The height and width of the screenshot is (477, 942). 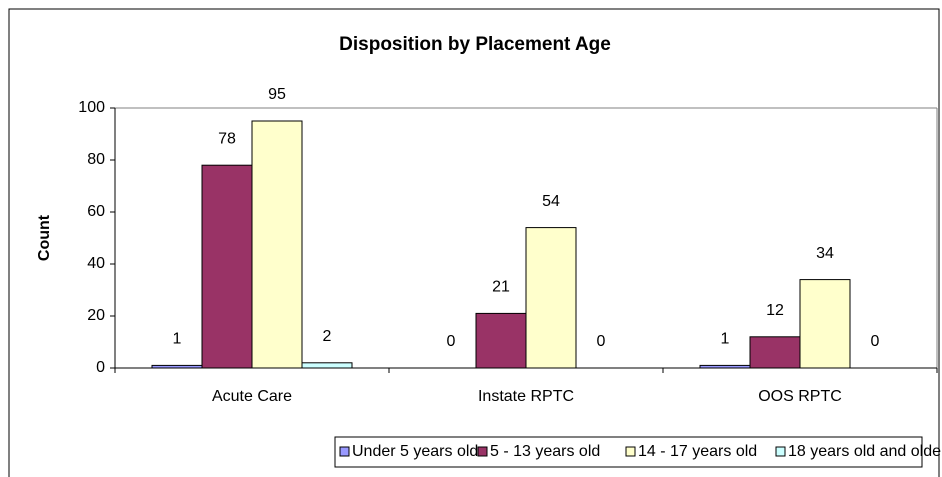 I want to click on data-label: 54, so click(x=551, y=201).